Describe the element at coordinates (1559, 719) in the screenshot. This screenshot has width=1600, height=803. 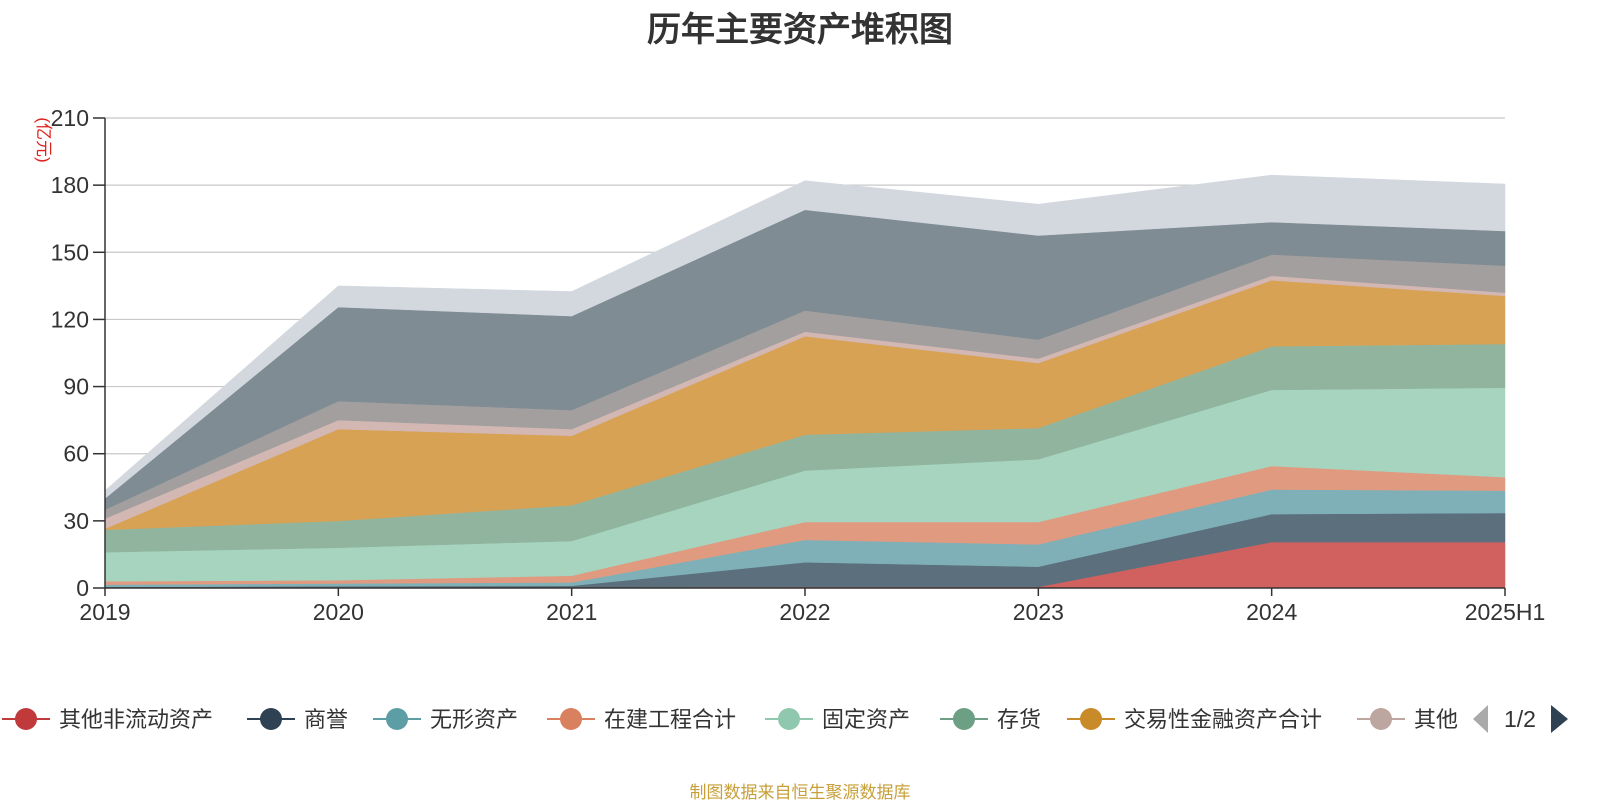
I see `legend-next-arrow-icon` at that location.